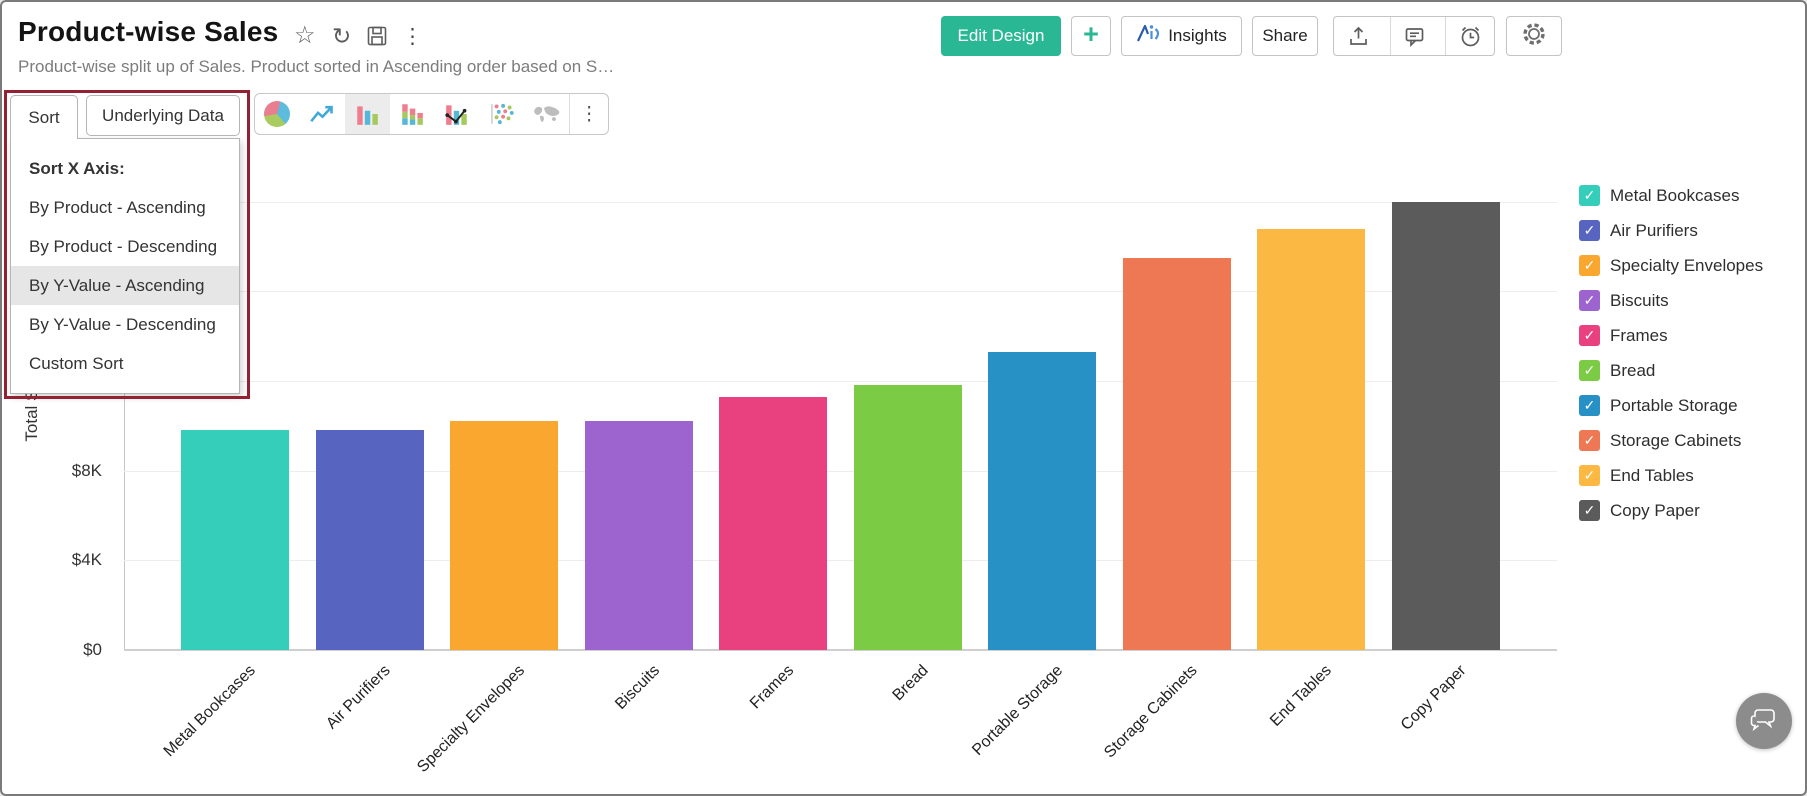 This screenshot has width=1807, height=796. What do you see at coordinates (501, 114) in the screenshot?
I see `scatter-chart-icon` at bounding box center [501, 114].